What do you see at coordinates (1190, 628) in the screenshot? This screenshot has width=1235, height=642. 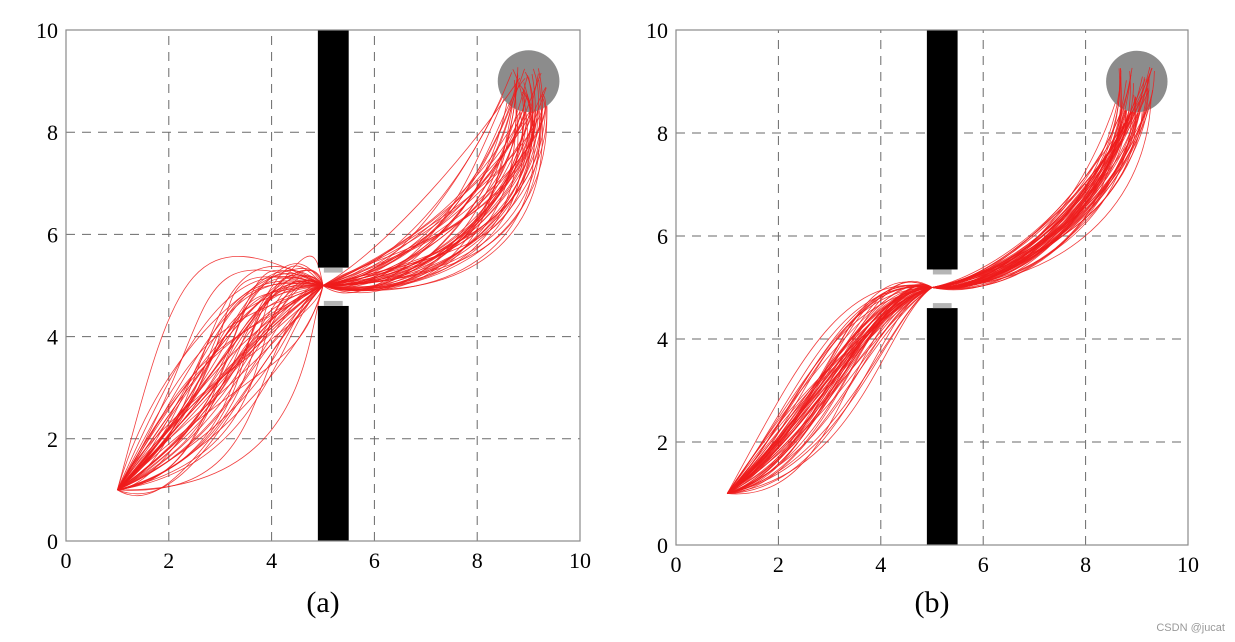 I see `watermark: CSDN @jucat` at bounding box center [1190, 628].